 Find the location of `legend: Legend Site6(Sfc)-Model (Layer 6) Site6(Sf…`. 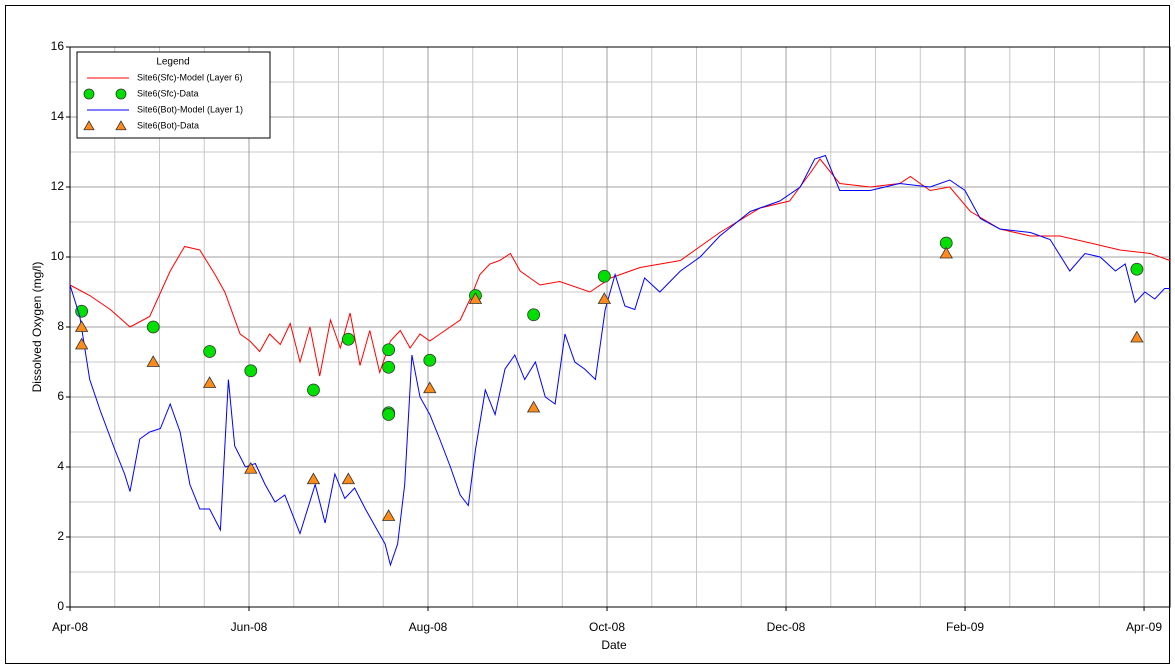

legend: Legend Site6(Sfc)-Model (Layer 6) Site6(Sf… is located at coordinates (173, 95).